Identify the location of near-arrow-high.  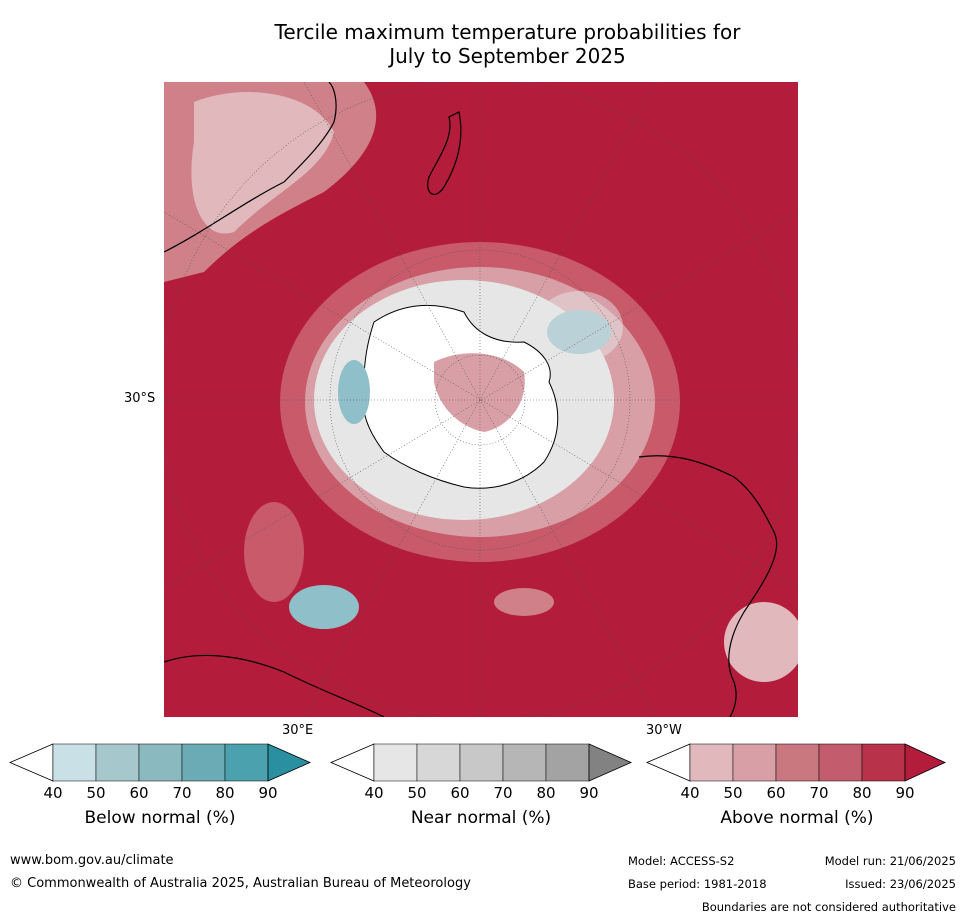
(610, 762).